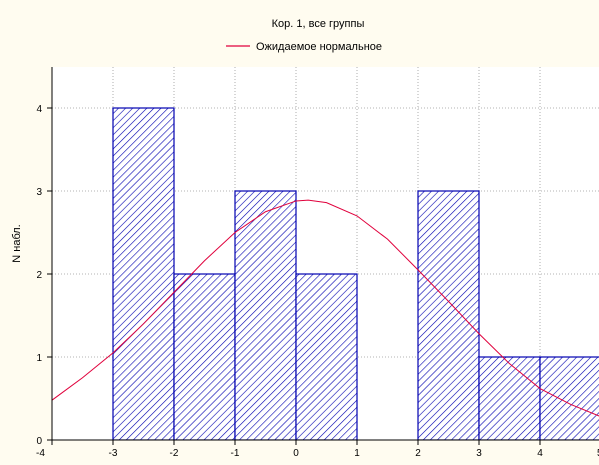  Describe the element at coordinates (479, 453) in the screenshot. I see `x-tick-label: 3` at that location.